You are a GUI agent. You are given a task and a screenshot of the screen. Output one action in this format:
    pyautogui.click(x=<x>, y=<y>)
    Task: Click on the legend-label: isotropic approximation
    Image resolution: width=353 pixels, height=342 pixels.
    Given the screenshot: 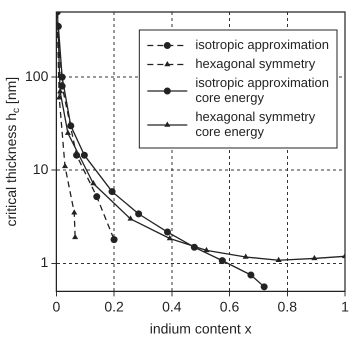 What is the action you would take?
    pyautogui.click(x=262, y=44)
    